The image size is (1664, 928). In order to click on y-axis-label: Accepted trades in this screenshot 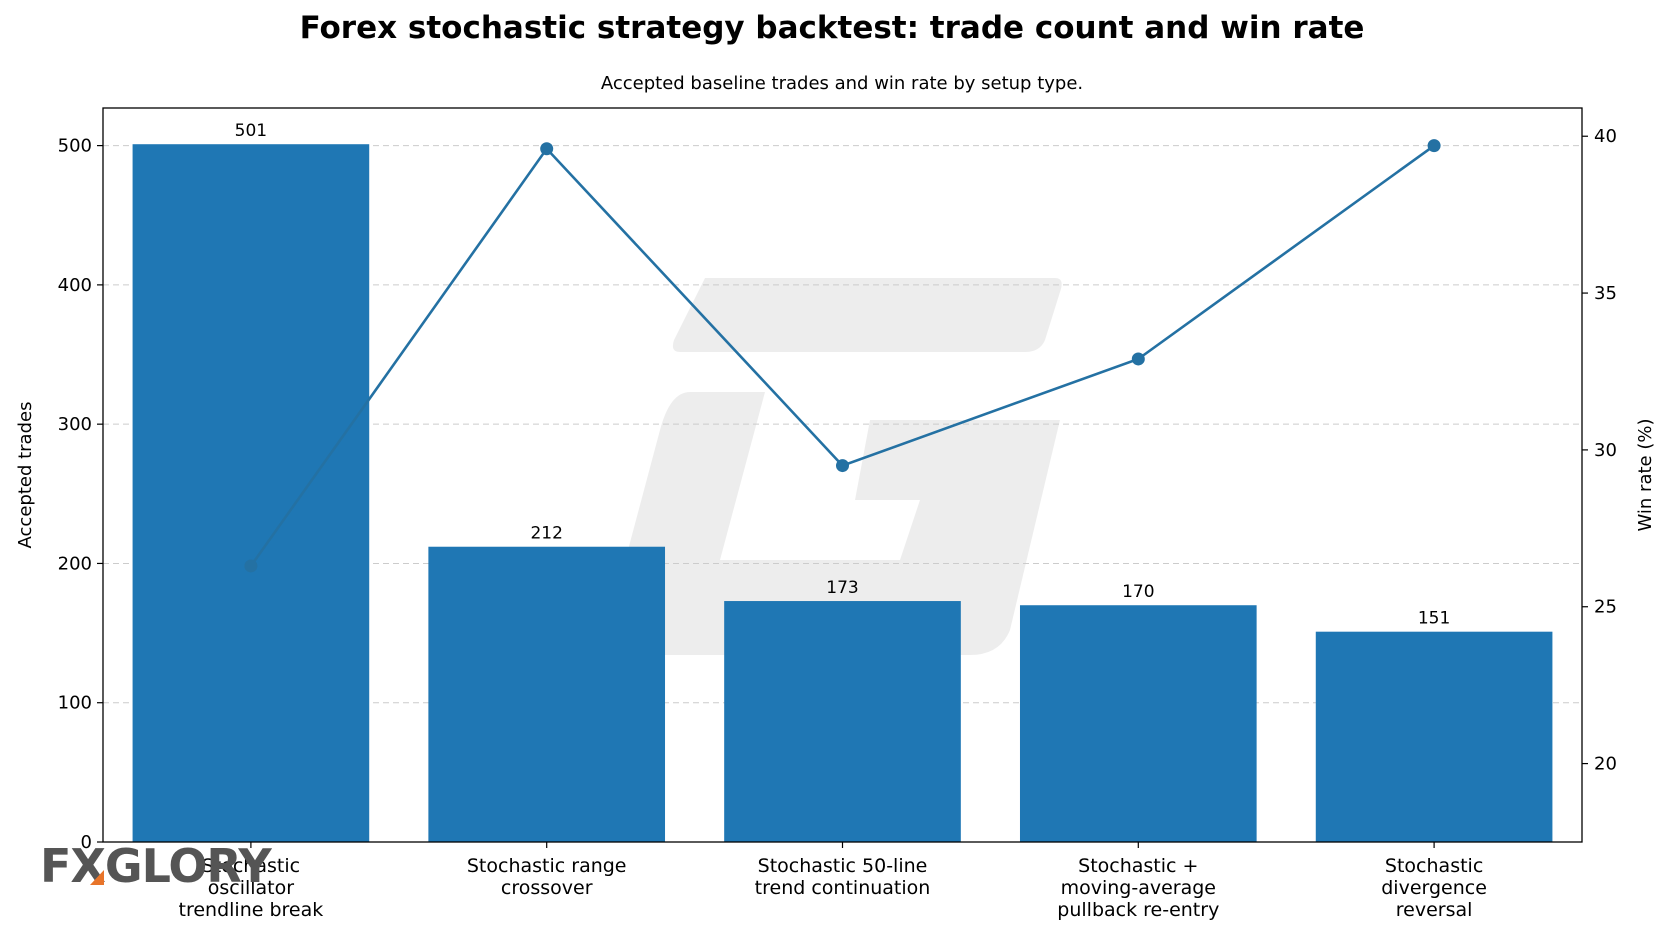, I will do `click(25, 475)`.